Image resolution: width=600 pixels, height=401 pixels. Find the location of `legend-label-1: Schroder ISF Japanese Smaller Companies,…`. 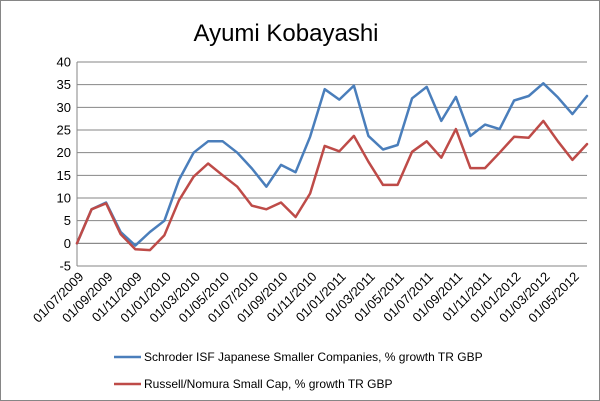

legend-label-1: Schroder ISF Japanese Smaller Companies,… is located at coordinates (313, 357).